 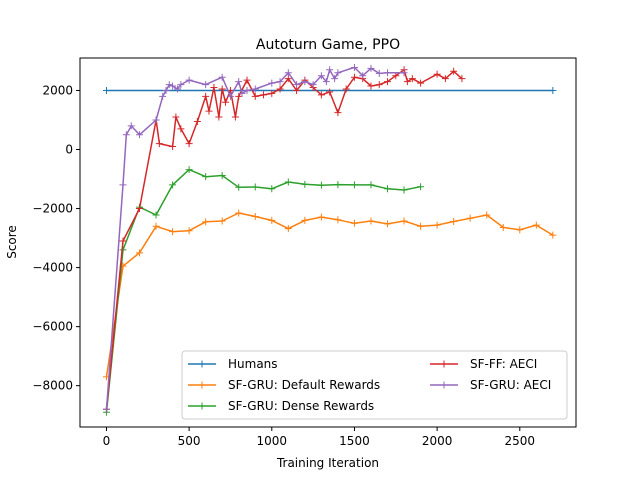 I want to click on y-tick-label: −6000, so click(x=52, y=327).